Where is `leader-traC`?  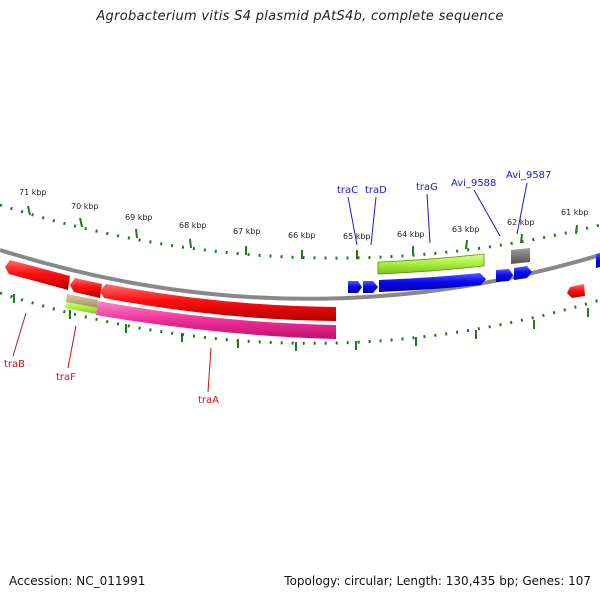 leader-traC is located at coordinates (352, 221).